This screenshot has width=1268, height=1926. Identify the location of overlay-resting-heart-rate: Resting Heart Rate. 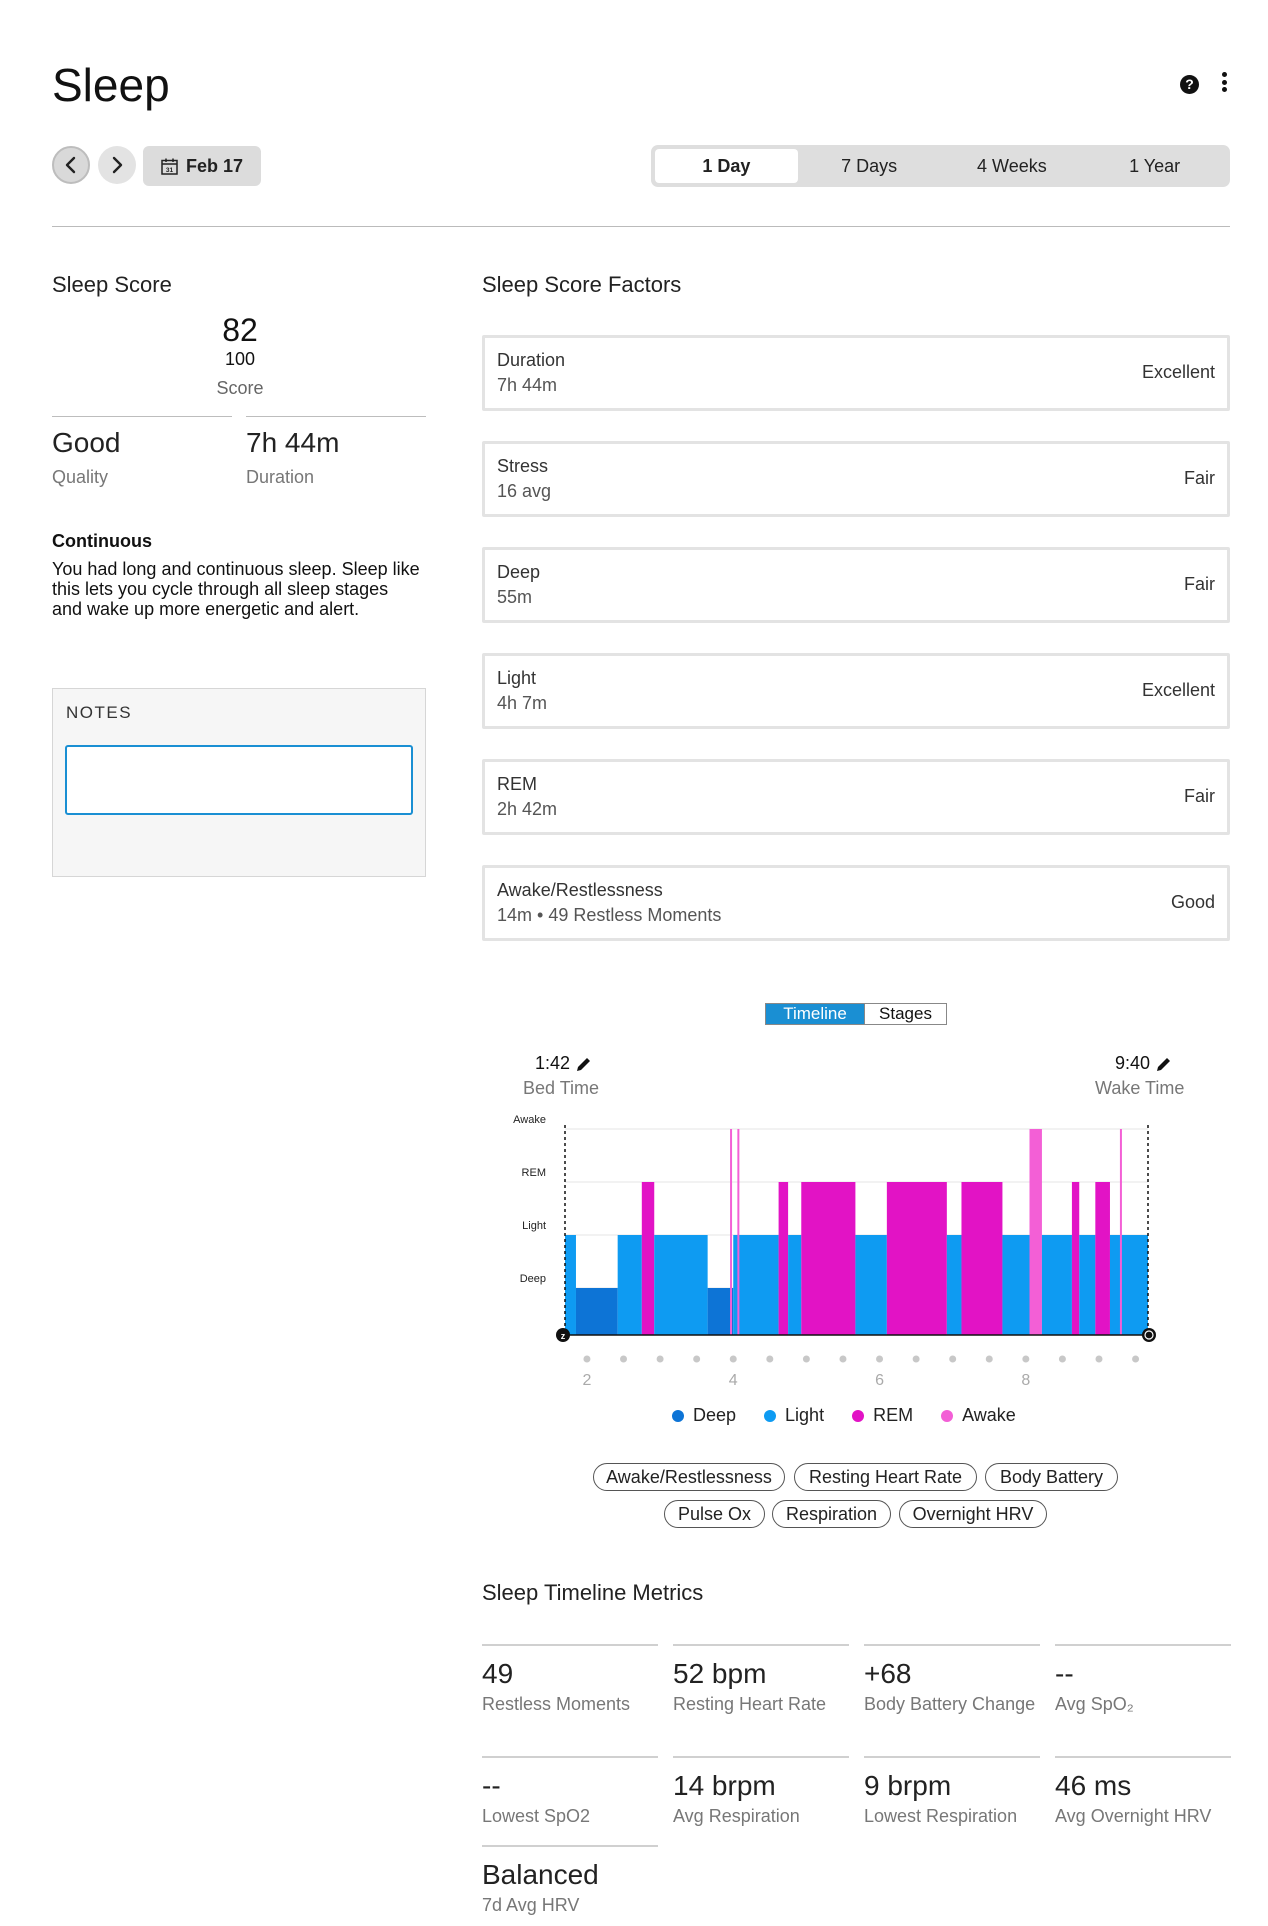
(885, 1477).